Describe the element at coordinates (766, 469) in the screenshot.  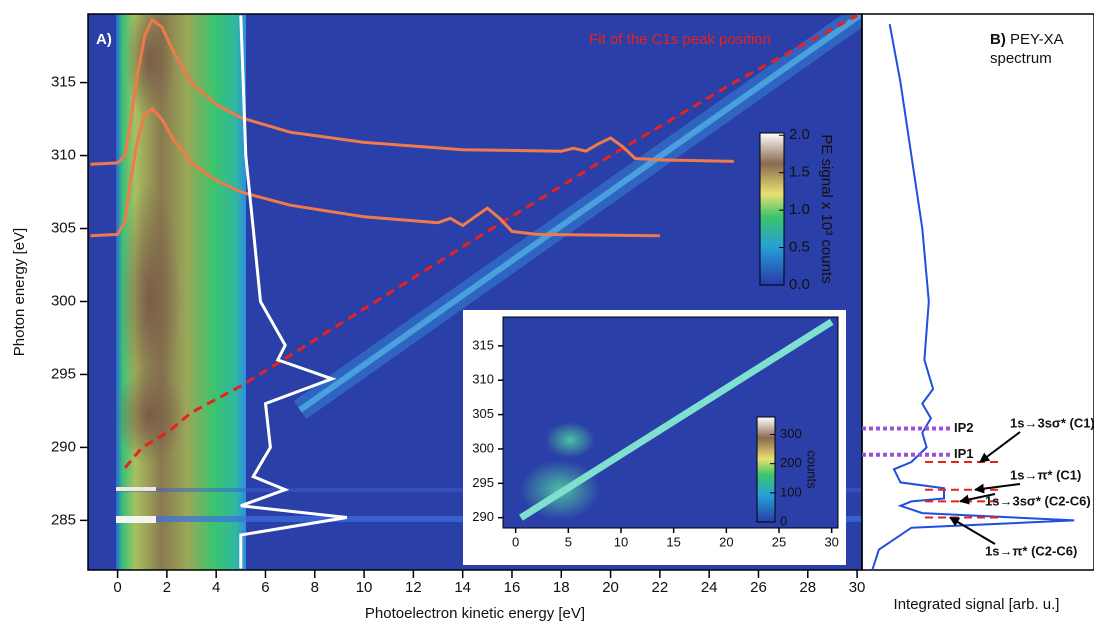
I see `inset-colorbar` at that location.